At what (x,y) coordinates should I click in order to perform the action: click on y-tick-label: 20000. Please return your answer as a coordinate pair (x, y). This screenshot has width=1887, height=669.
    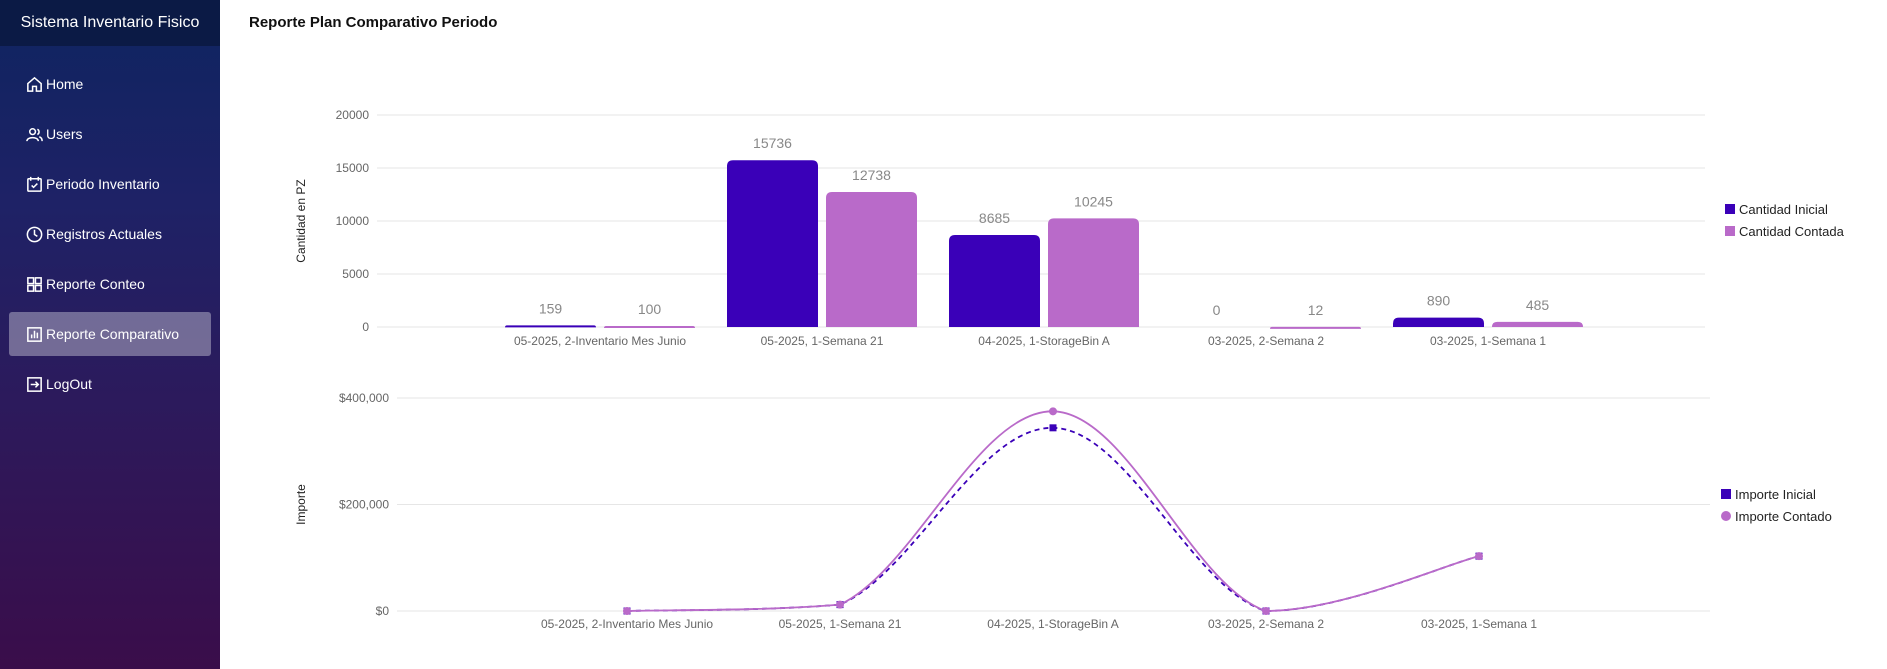
    Looking at the image, I should click on (353, 115).